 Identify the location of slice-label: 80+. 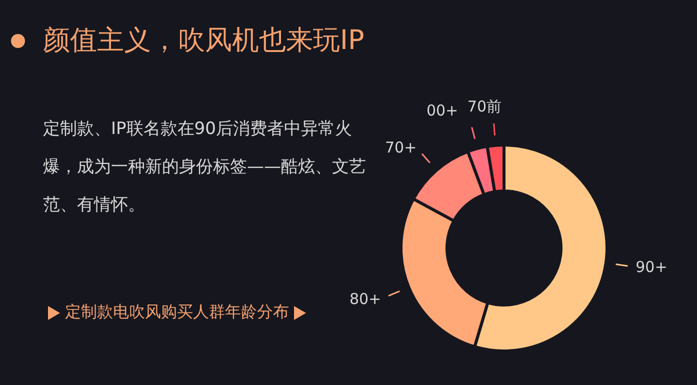
(365, 299).